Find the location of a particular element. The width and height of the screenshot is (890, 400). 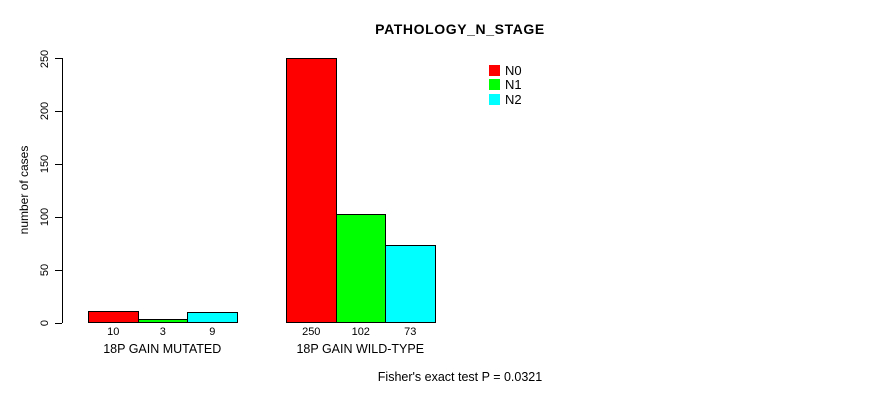

bar-n1-group1 is located at coordinates (162, 320).